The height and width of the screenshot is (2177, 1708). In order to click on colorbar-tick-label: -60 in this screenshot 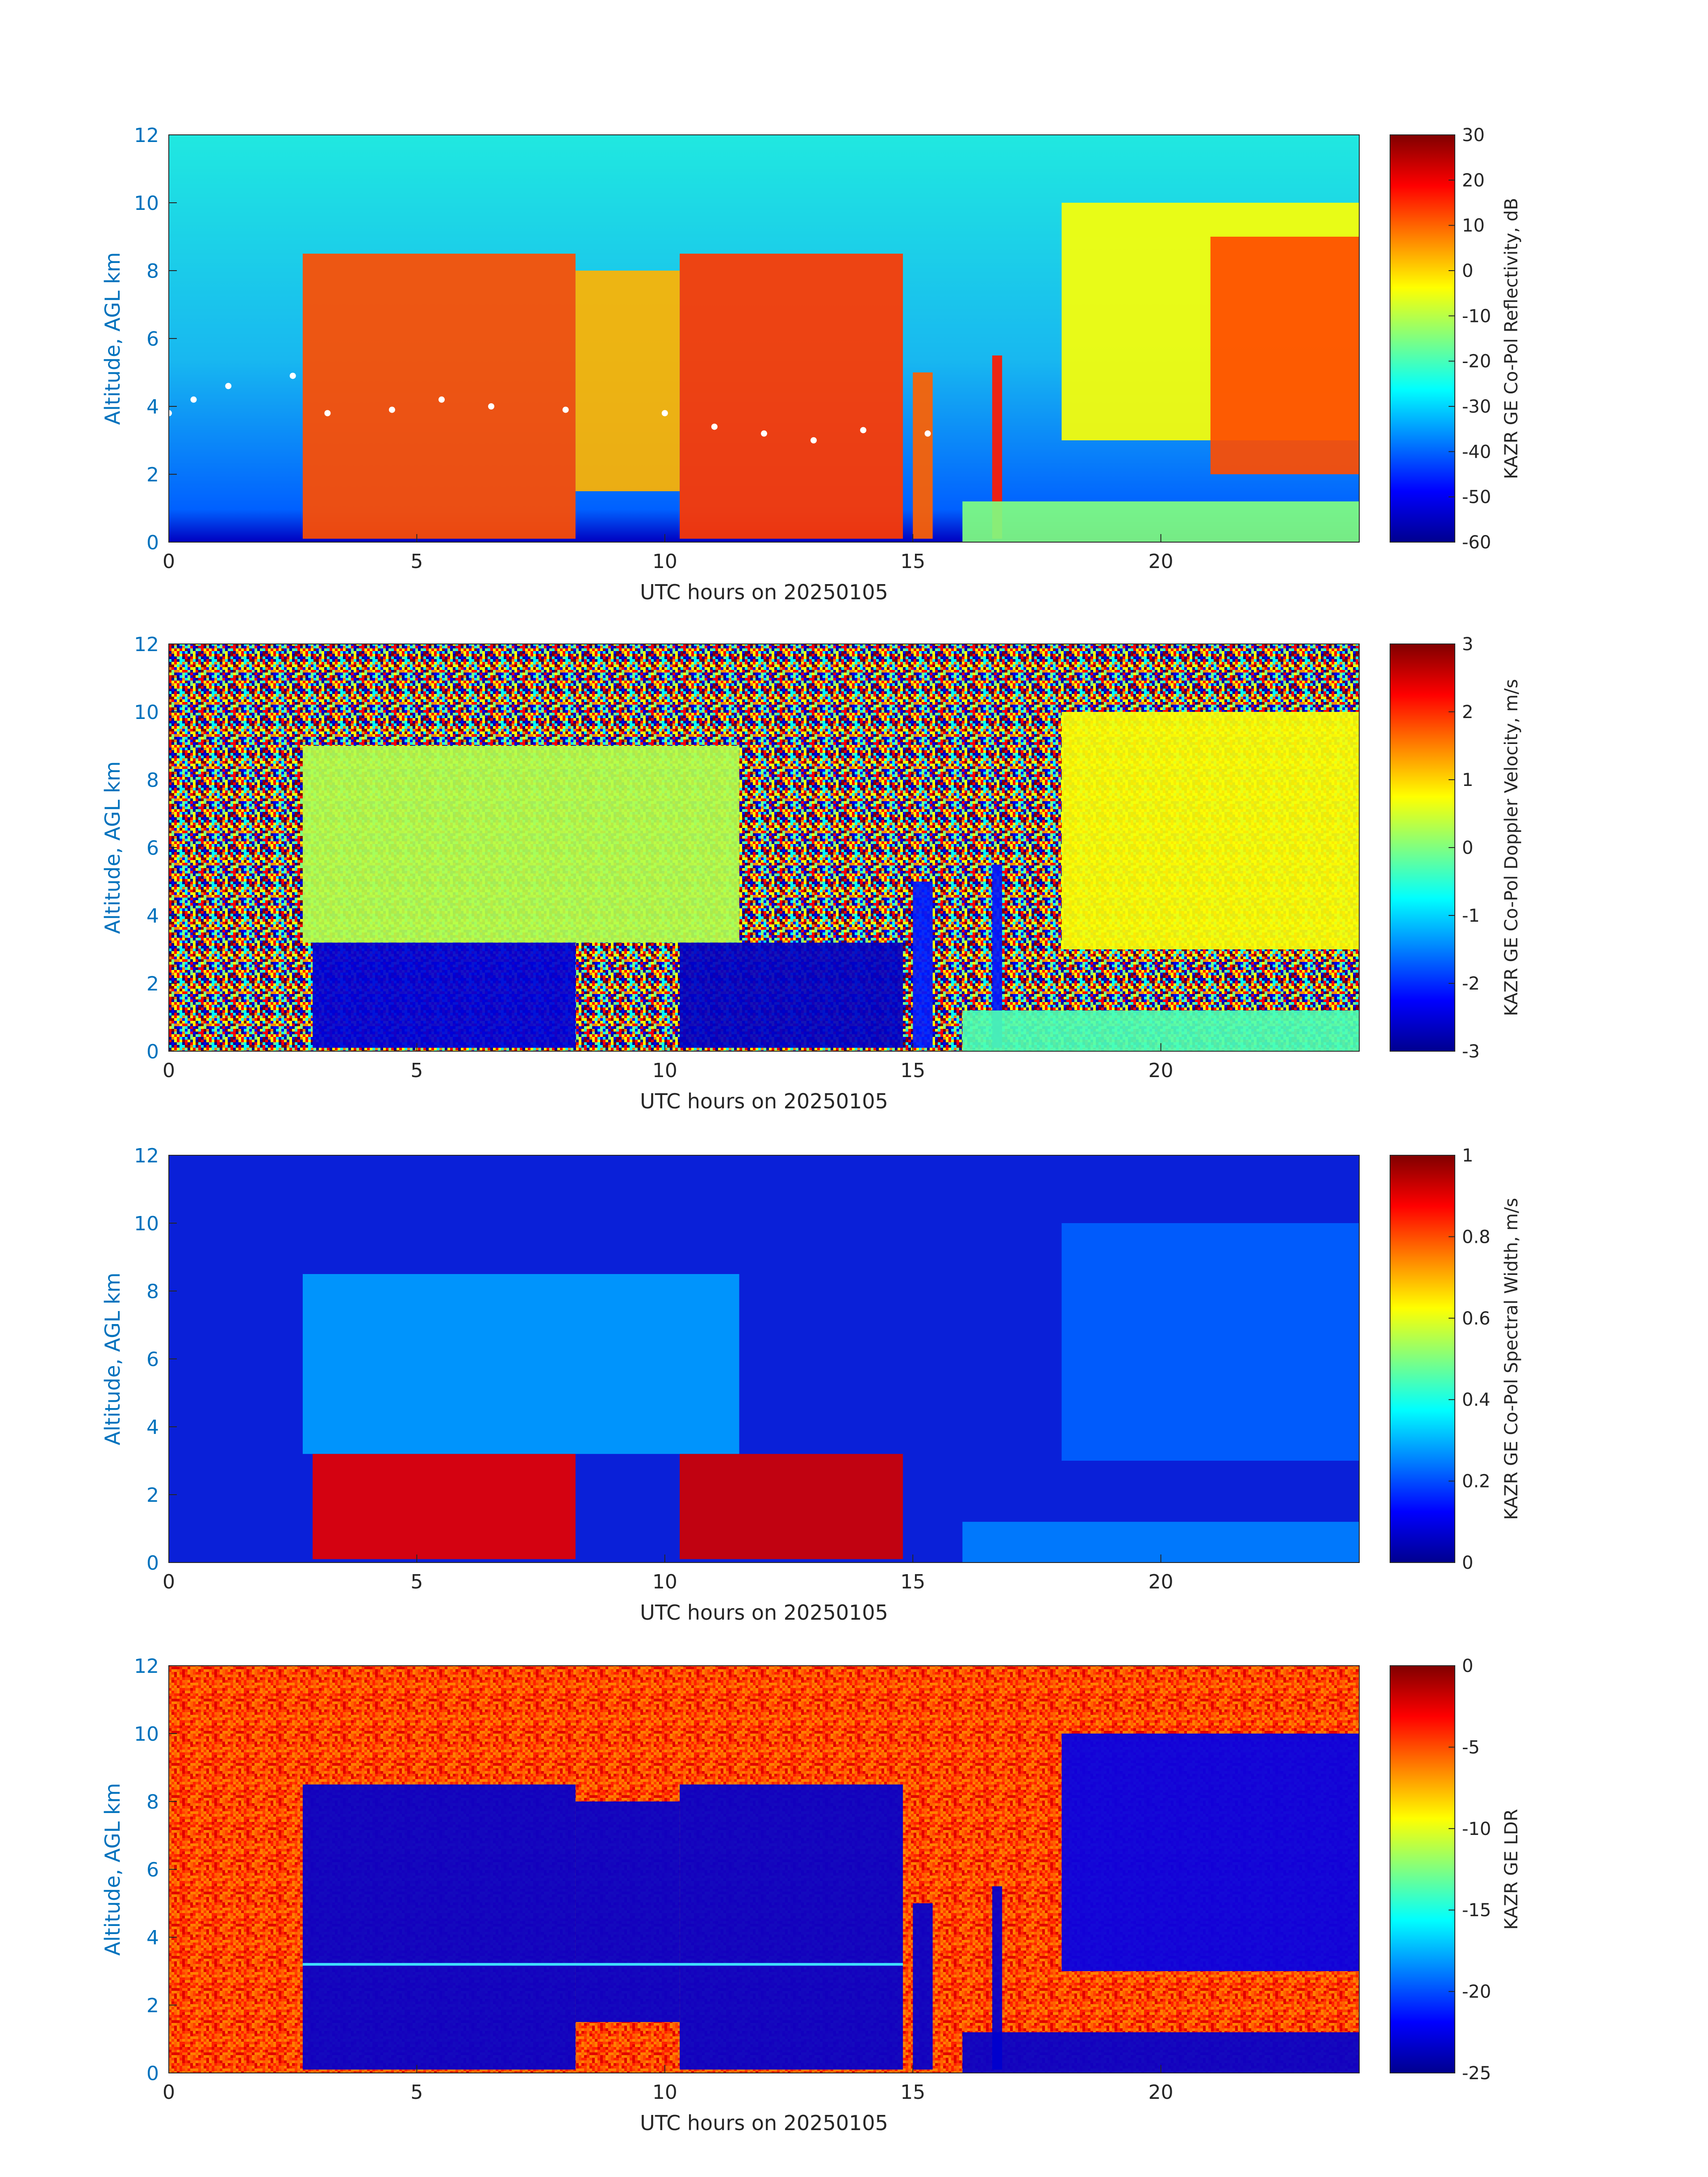, I will do `click(1476, 542)`.